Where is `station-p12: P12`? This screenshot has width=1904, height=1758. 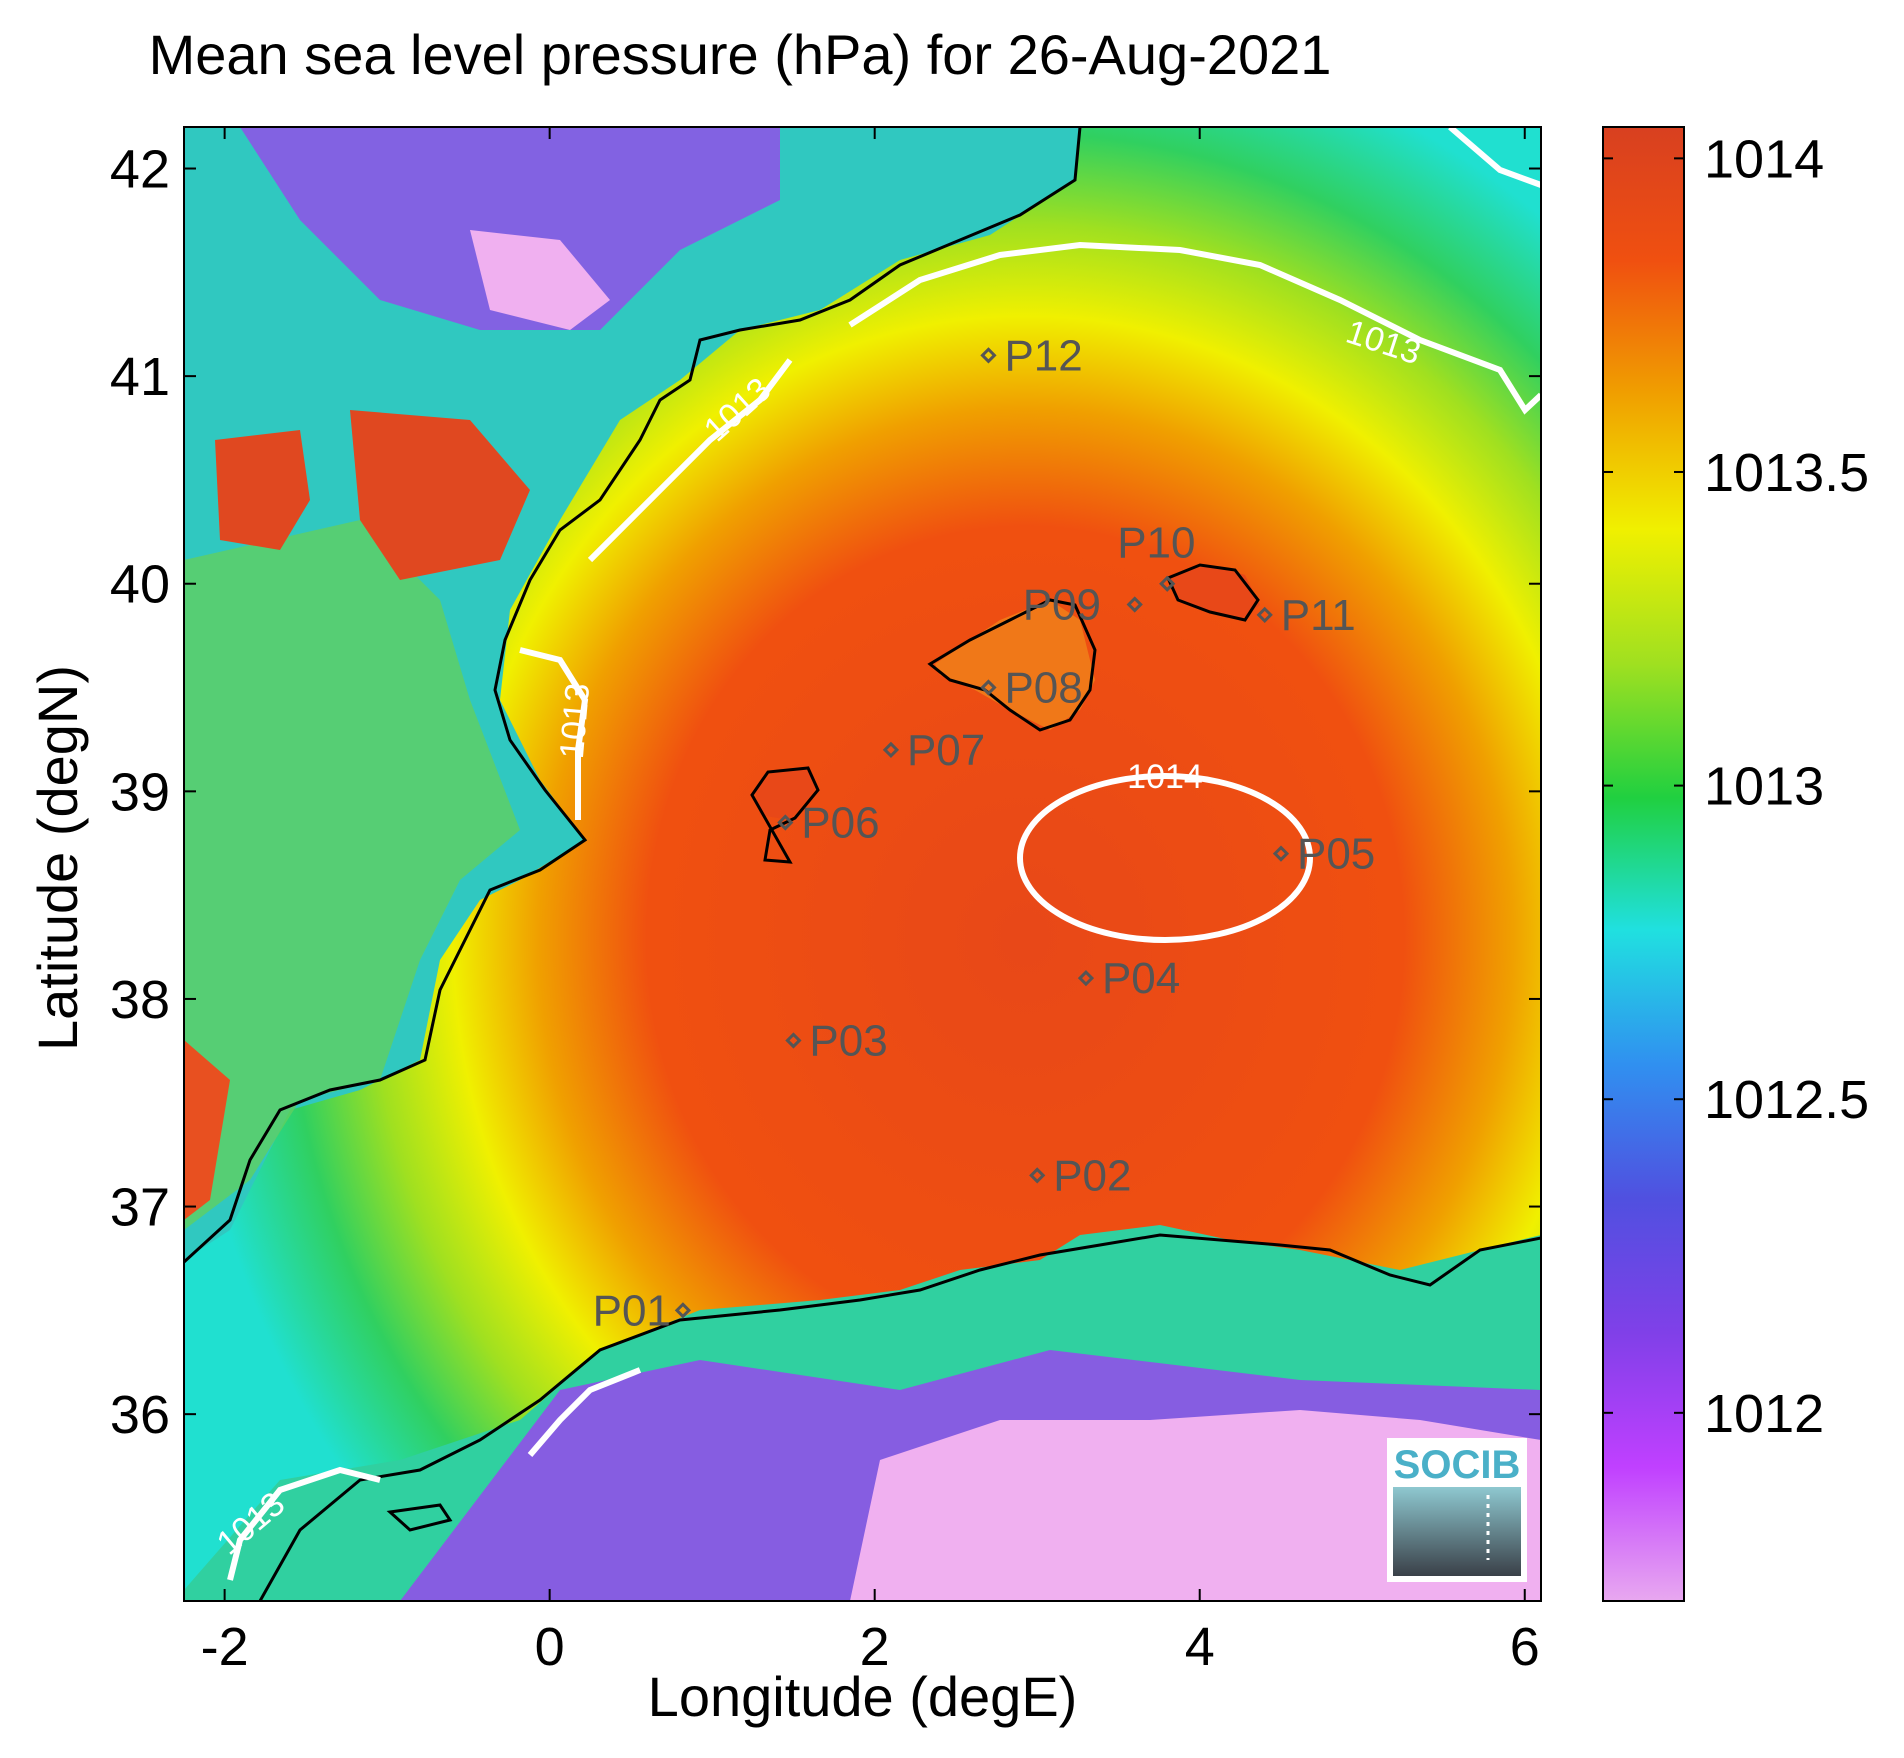
station-p12: P12 is located at coordinates (1031, 355).